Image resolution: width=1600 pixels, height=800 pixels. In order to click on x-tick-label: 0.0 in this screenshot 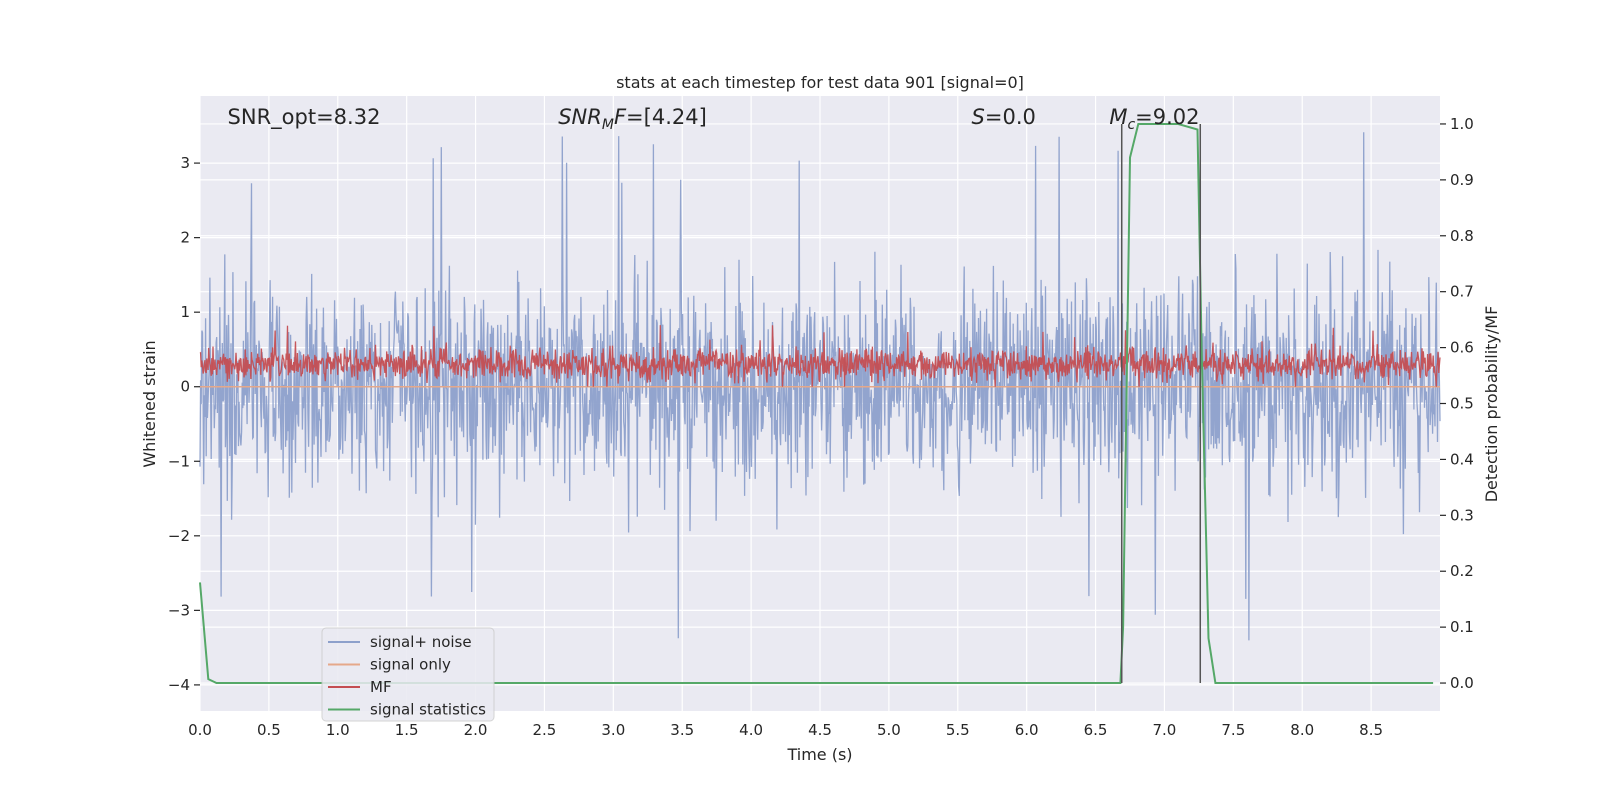, I will do `click(200, 730)`.